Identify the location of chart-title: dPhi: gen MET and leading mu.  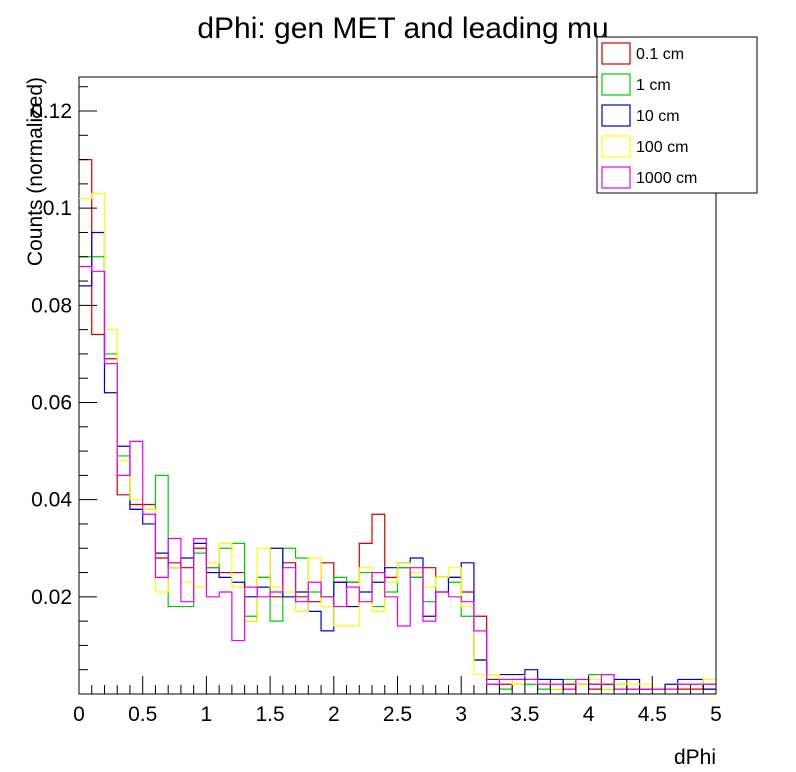
(402, 28).